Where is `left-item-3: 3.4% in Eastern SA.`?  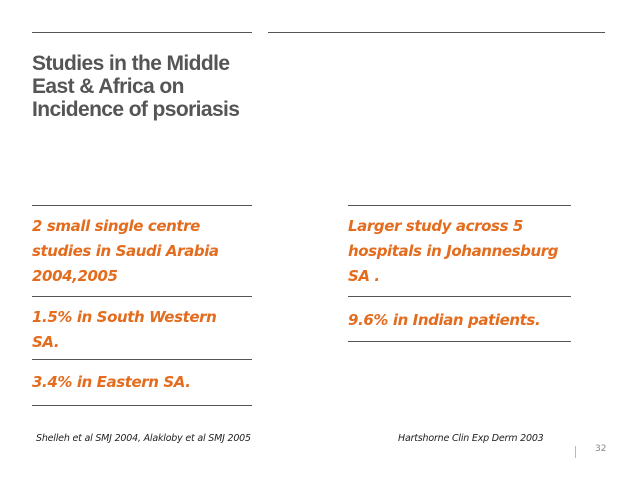
left-item-3: 3.4% in Eastern SA. is located at coordinates (111, 382).